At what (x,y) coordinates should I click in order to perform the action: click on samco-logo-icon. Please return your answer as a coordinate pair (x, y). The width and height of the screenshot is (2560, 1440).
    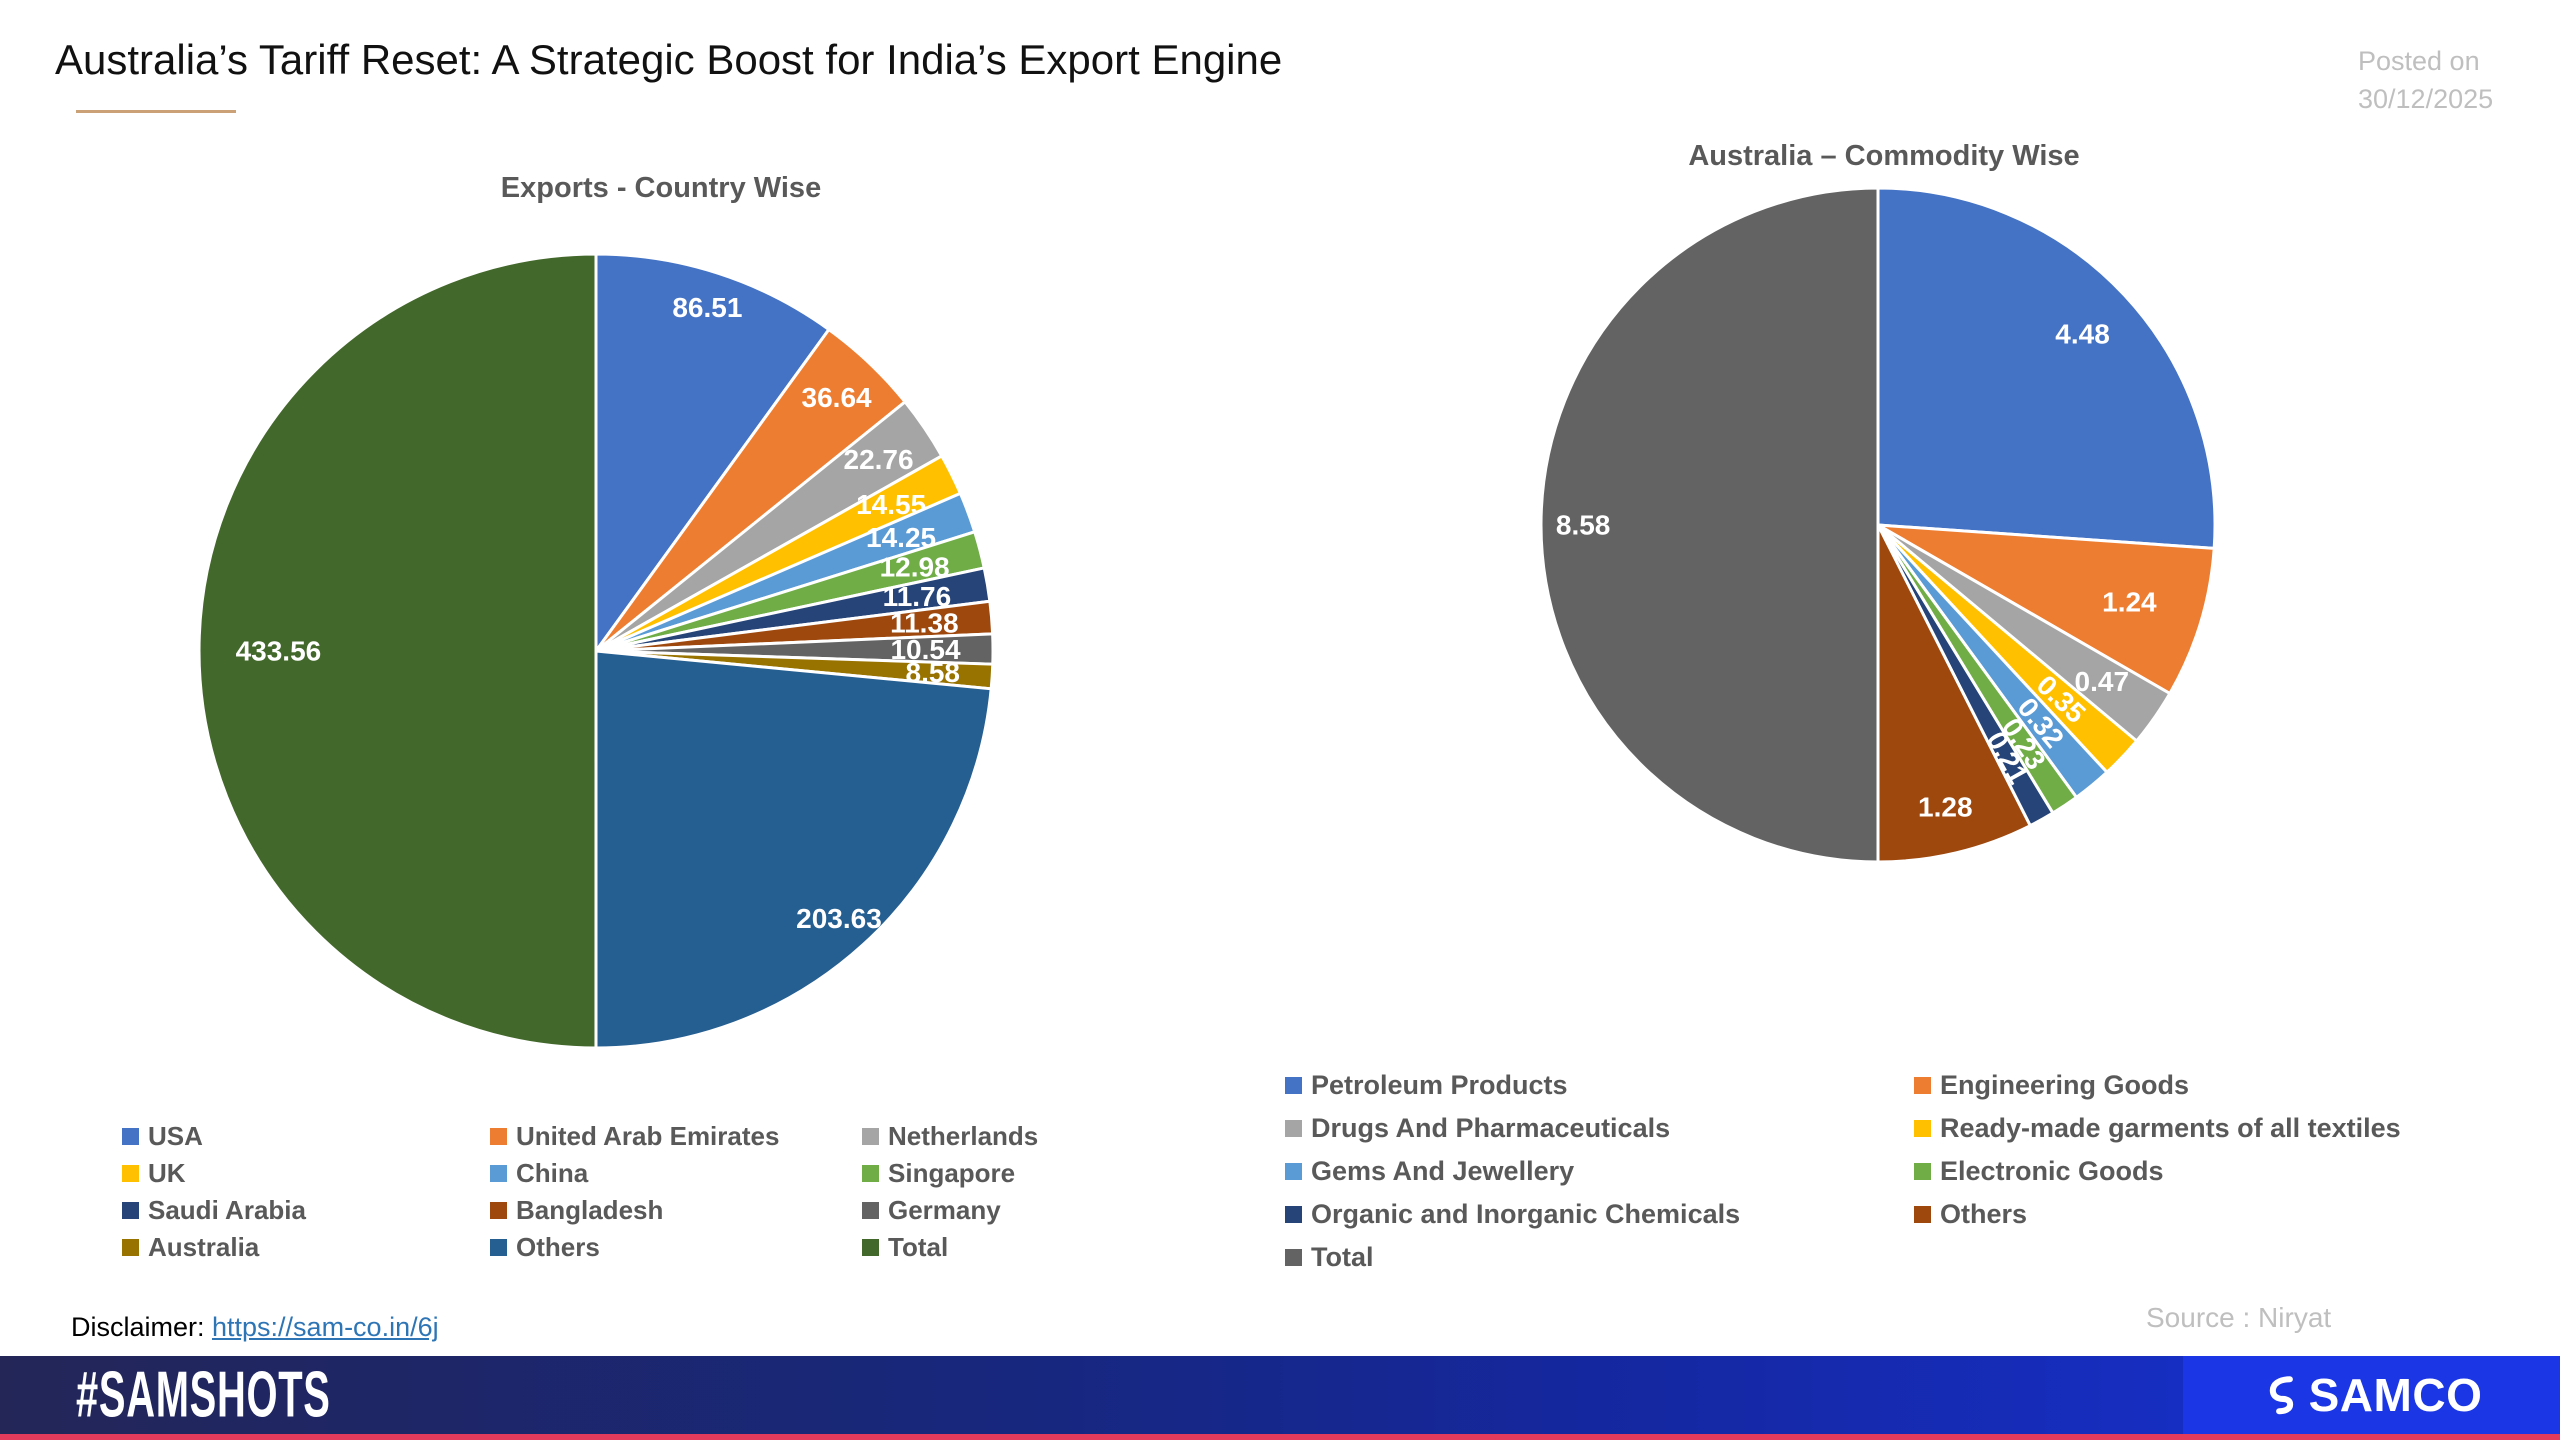
    Looking at the image, I should click on (2282, 1395).